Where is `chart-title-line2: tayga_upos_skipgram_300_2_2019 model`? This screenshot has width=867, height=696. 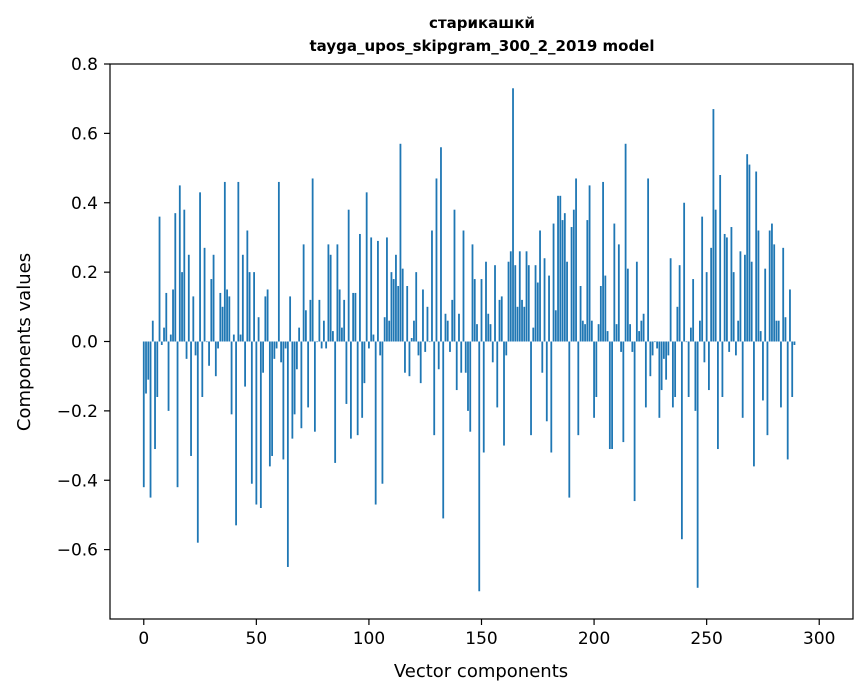 chart-title-line2: tayga_upos_skipgram_300_2_2019 model is located at coordinates (482, 46).